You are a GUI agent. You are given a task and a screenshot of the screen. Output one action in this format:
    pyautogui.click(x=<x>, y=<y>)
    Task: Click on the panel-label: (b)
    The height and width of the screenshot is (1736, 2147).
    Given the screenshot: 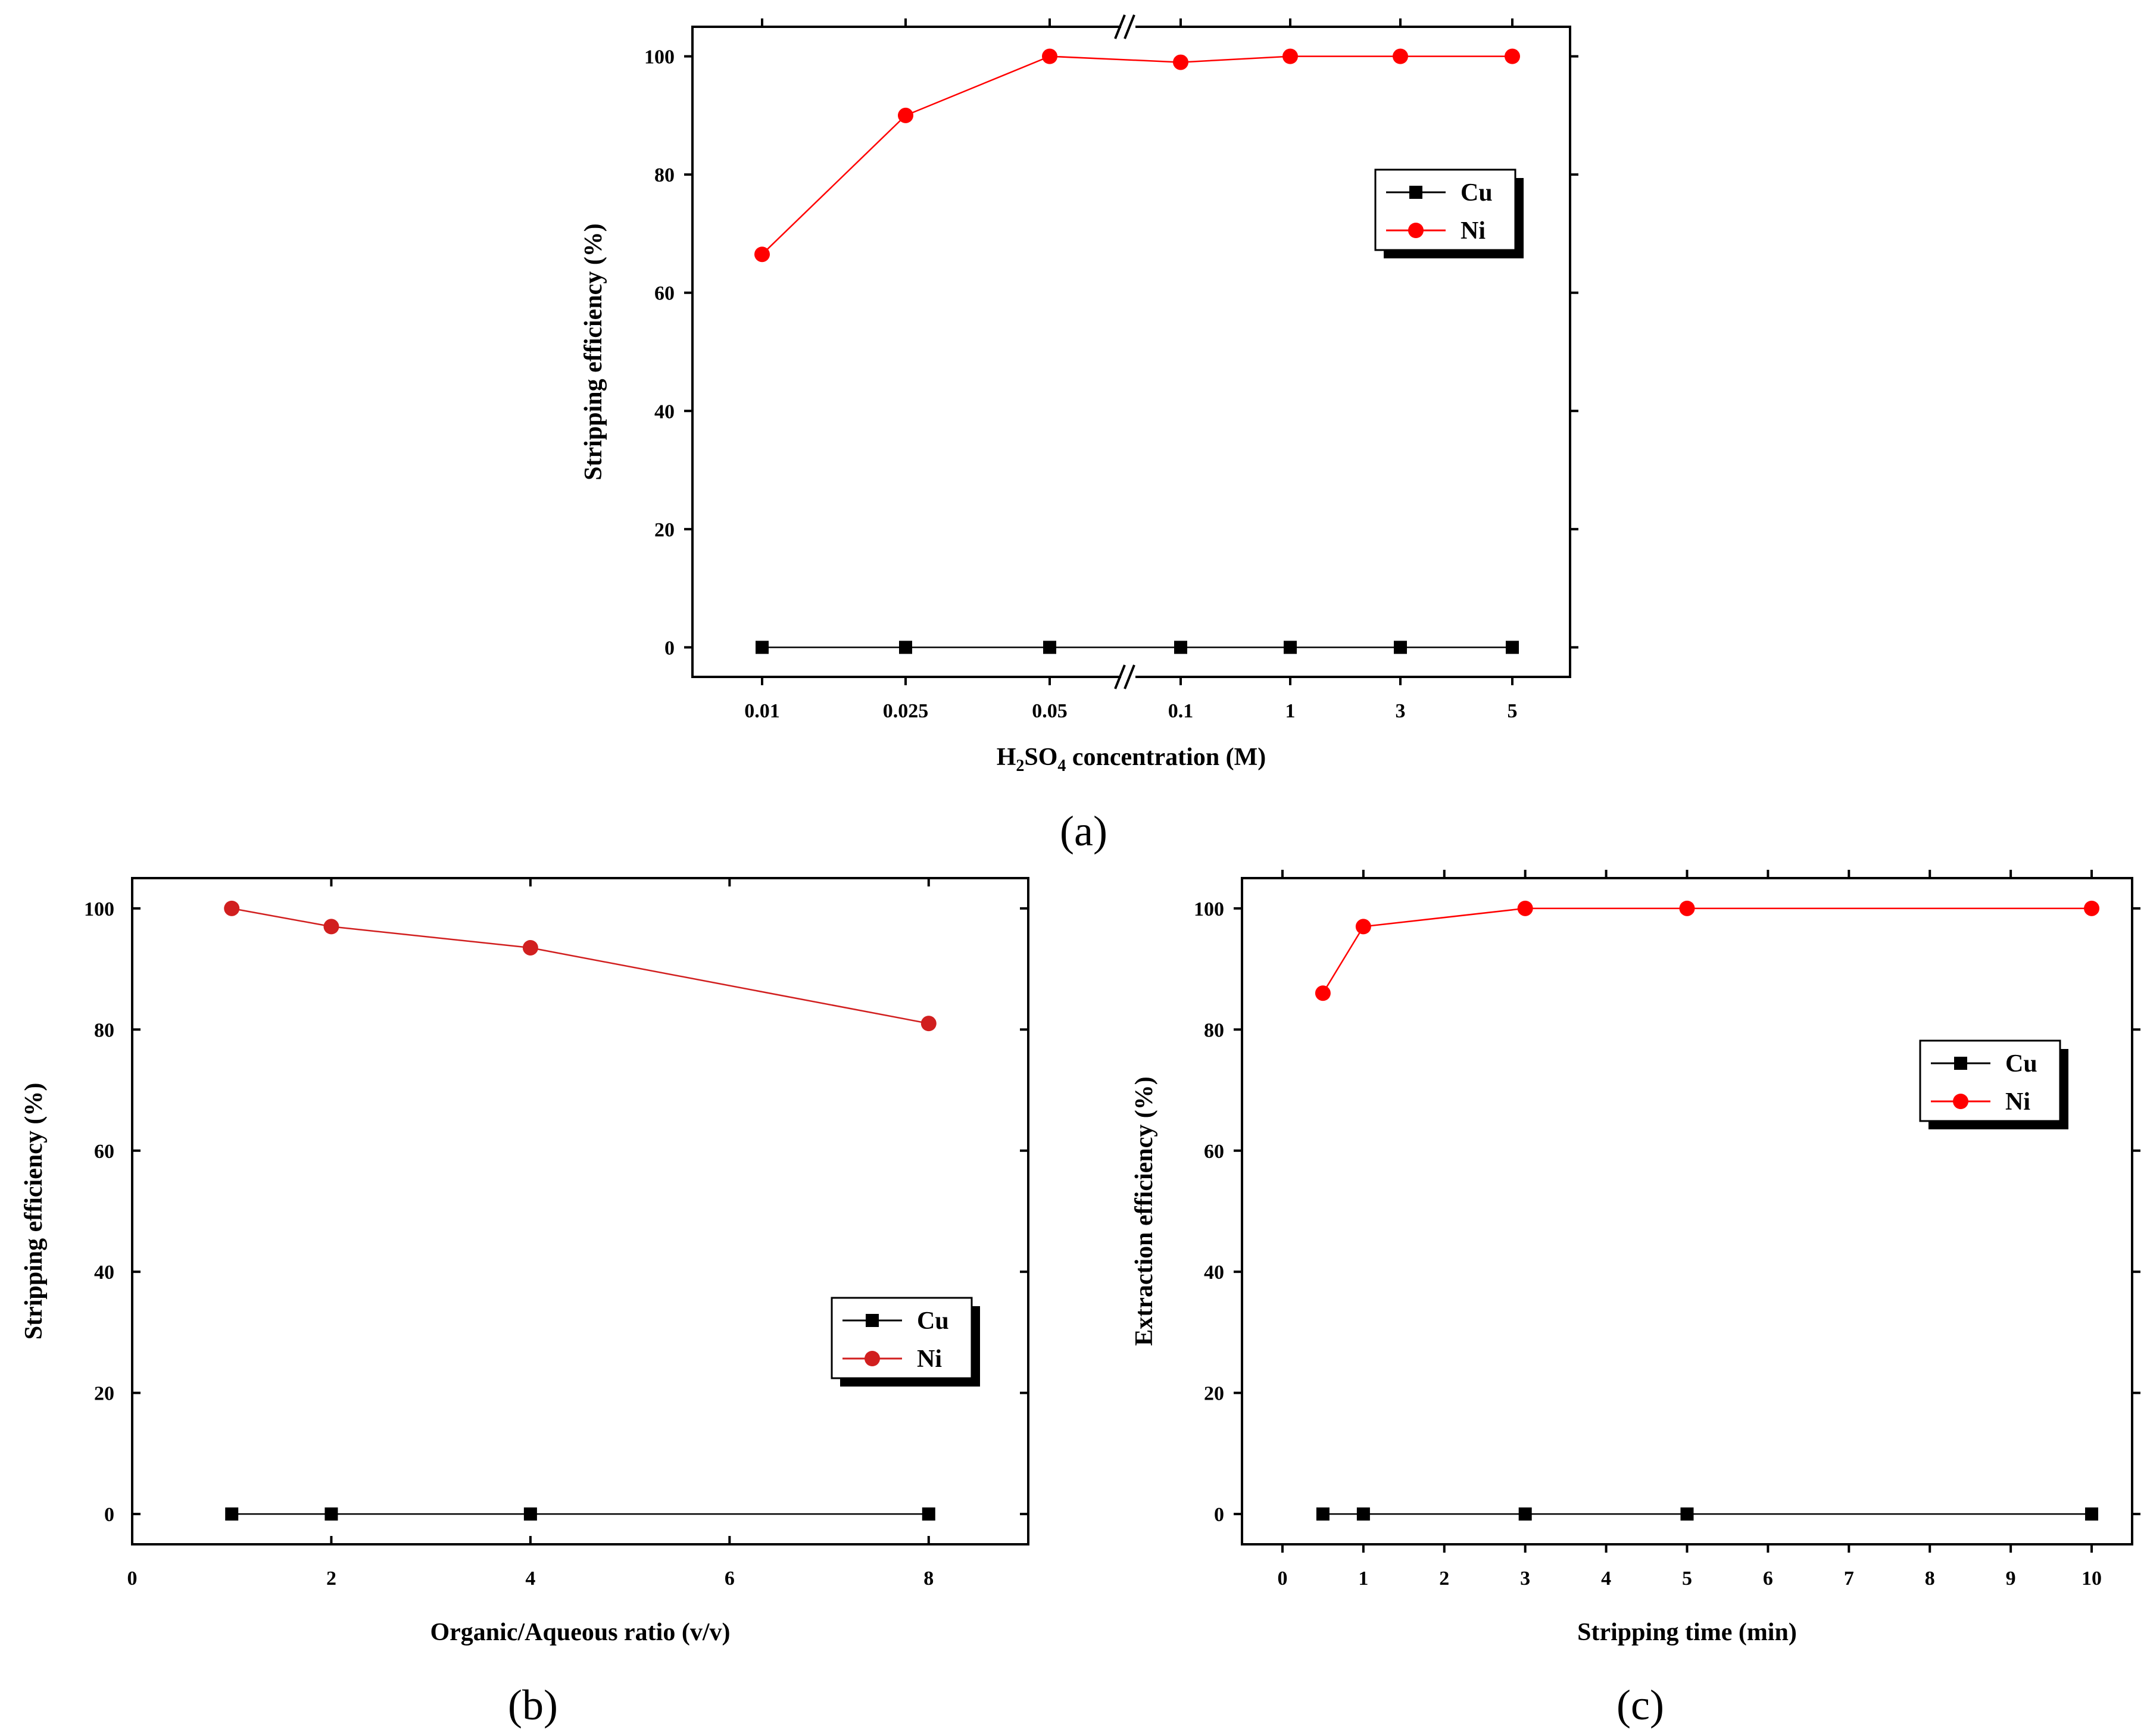 What is the action you would take?
    pyautogui.click(x=533, y=1705)
    